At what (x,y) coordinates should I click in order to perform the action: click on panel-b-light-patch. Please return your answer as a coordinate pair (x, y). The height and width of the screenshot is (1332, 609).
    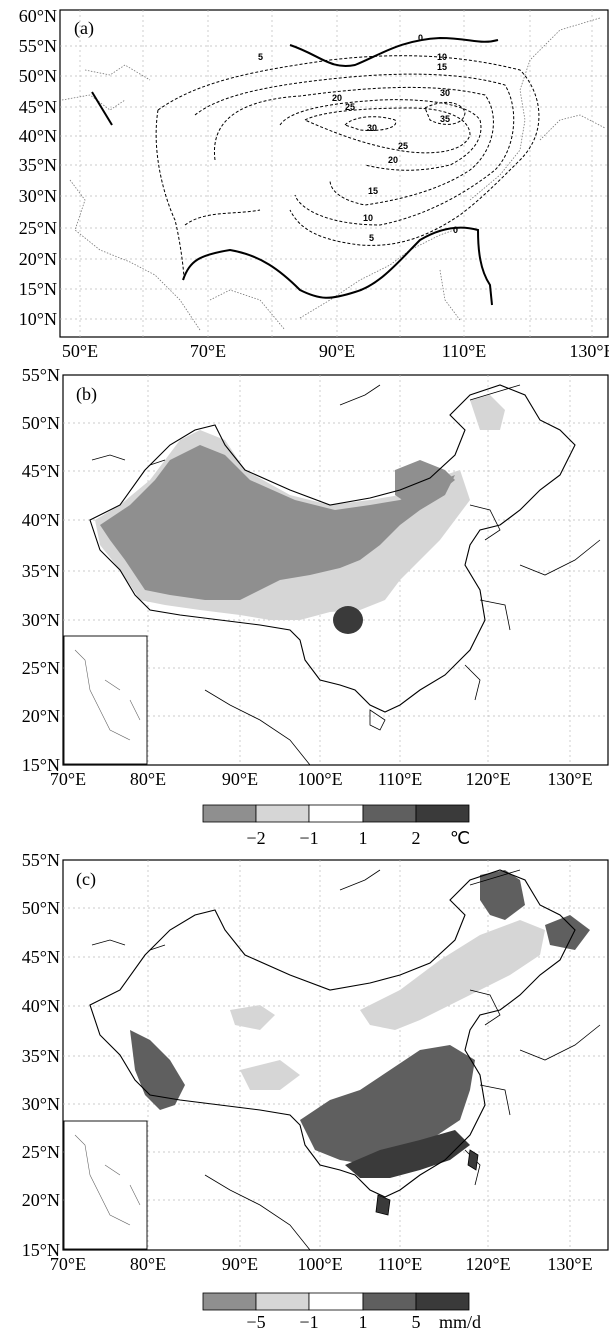
    Looking at the image, I should click on (487, 412).